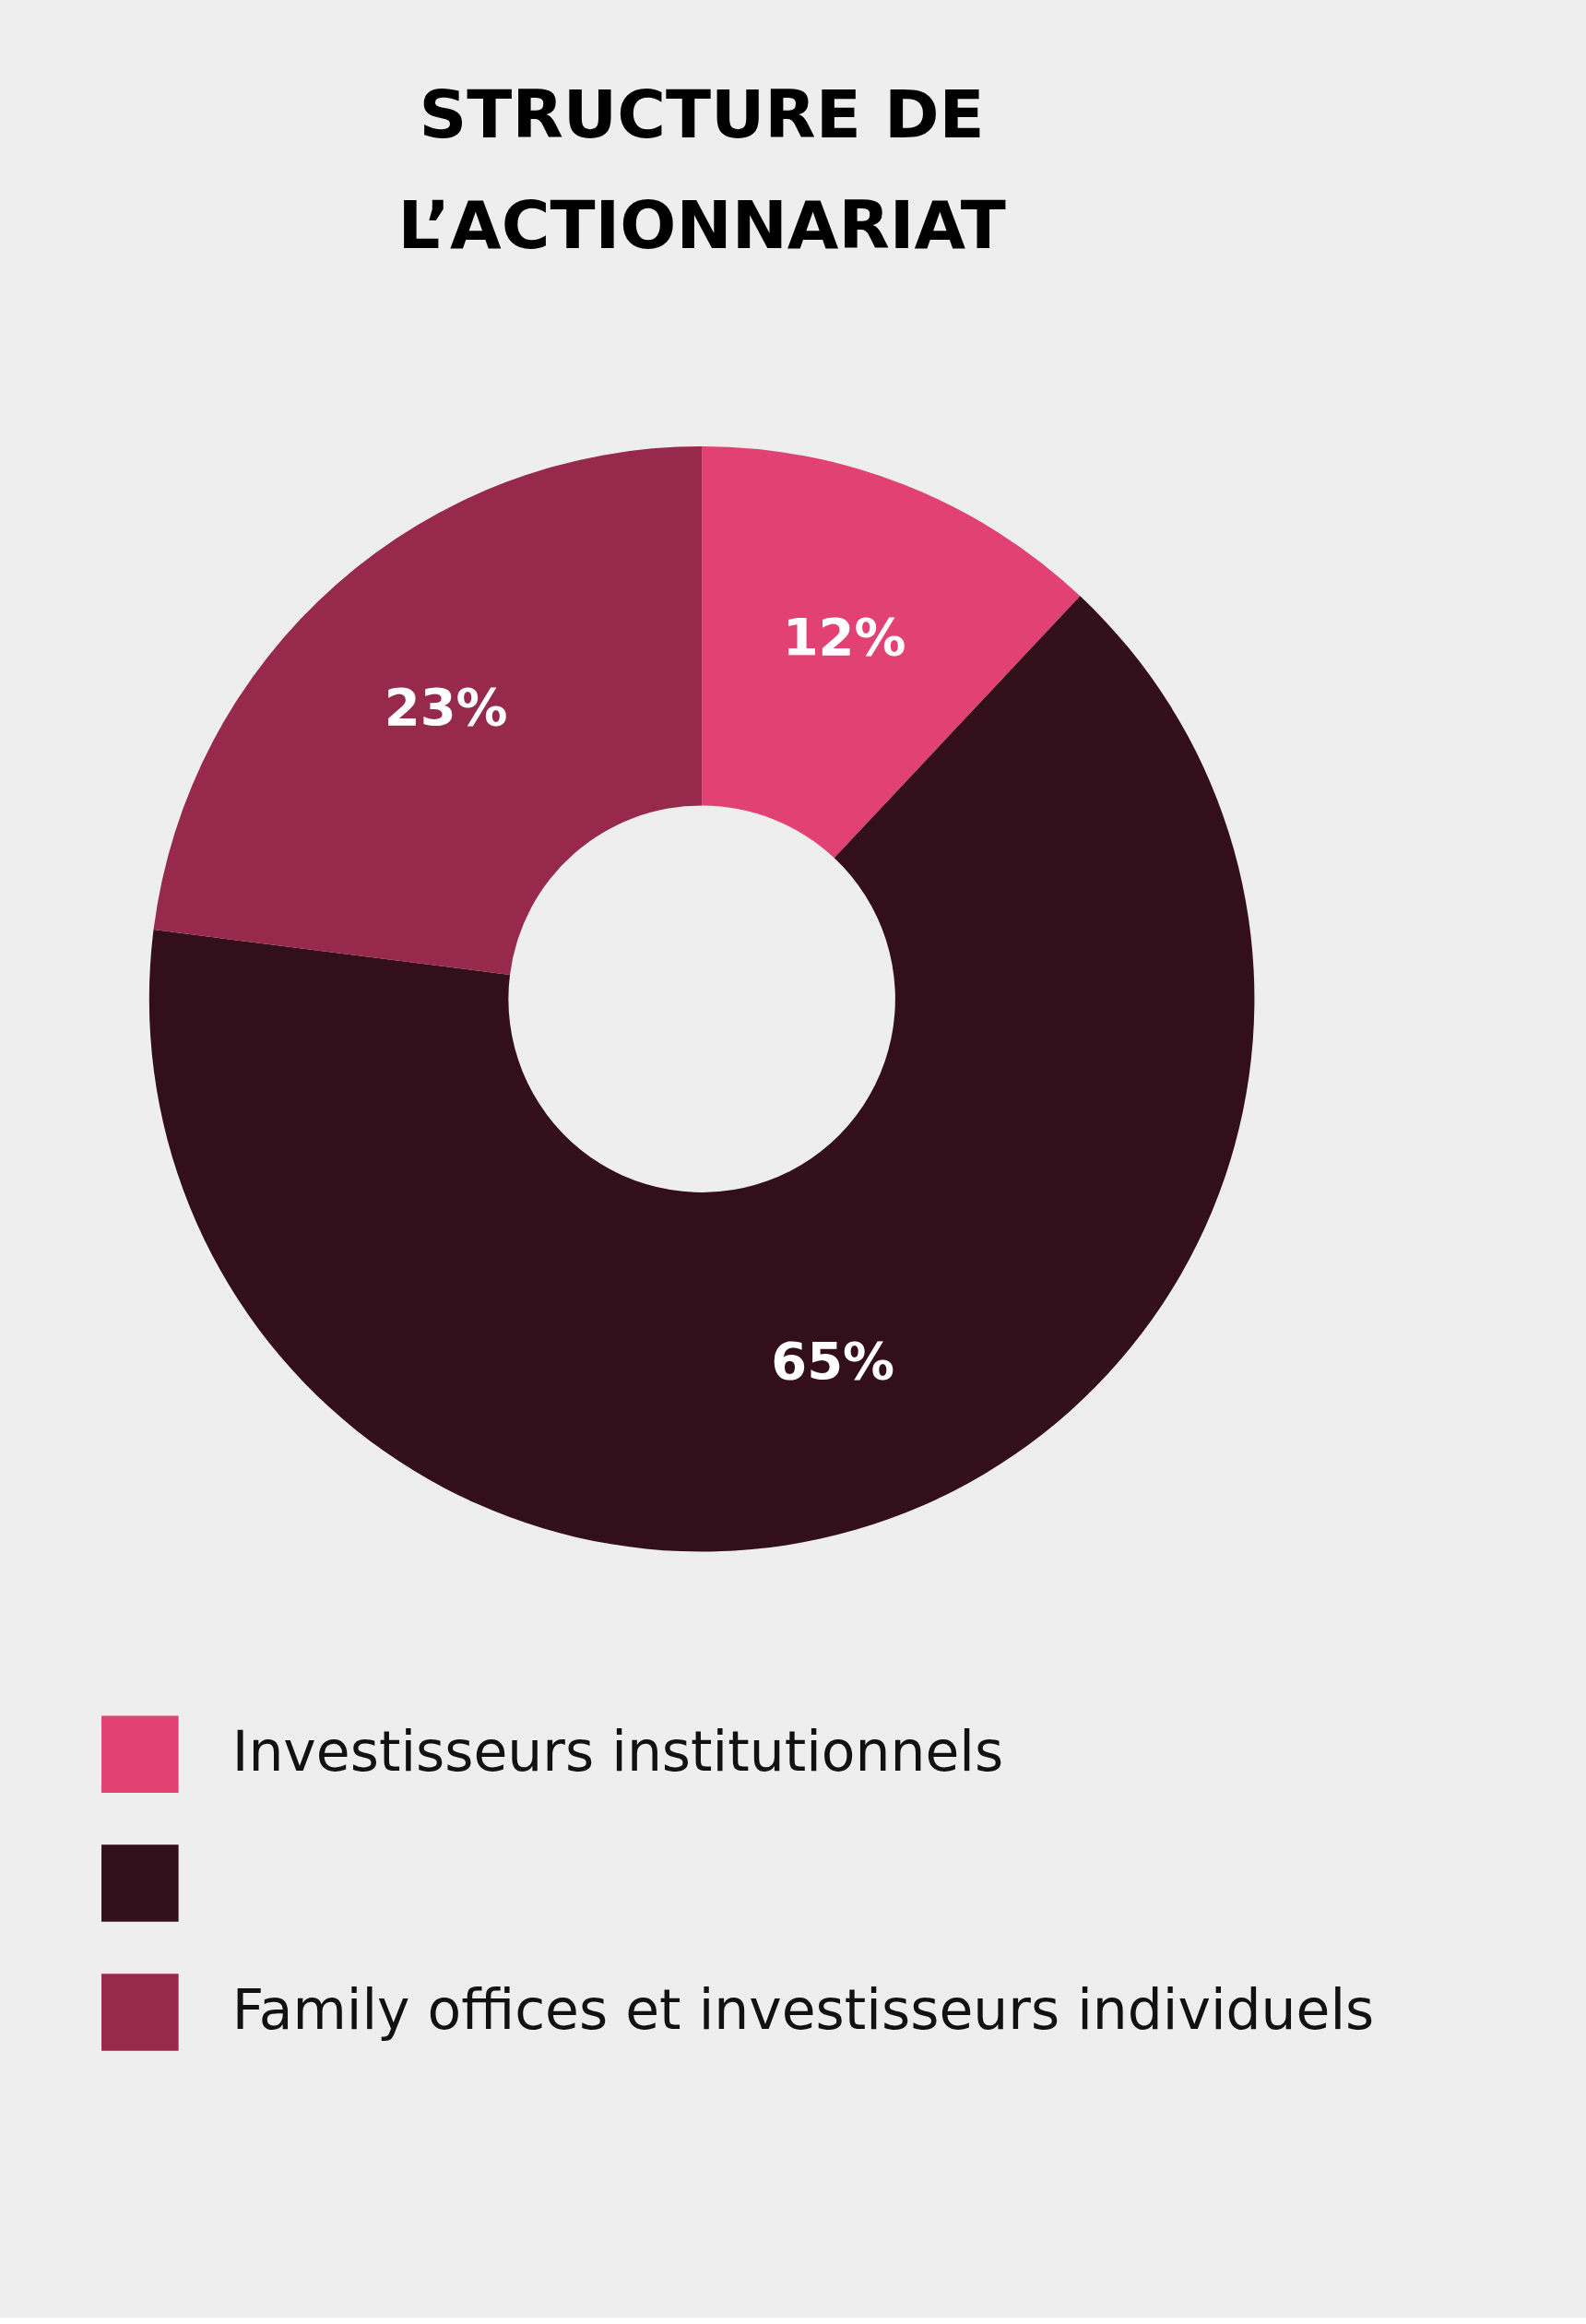 The width and height of the screenshot is (1586, 2324). Describe the element at coordinates (833, 1360) in the screenshot. I see `data-label: 65%` at that location.